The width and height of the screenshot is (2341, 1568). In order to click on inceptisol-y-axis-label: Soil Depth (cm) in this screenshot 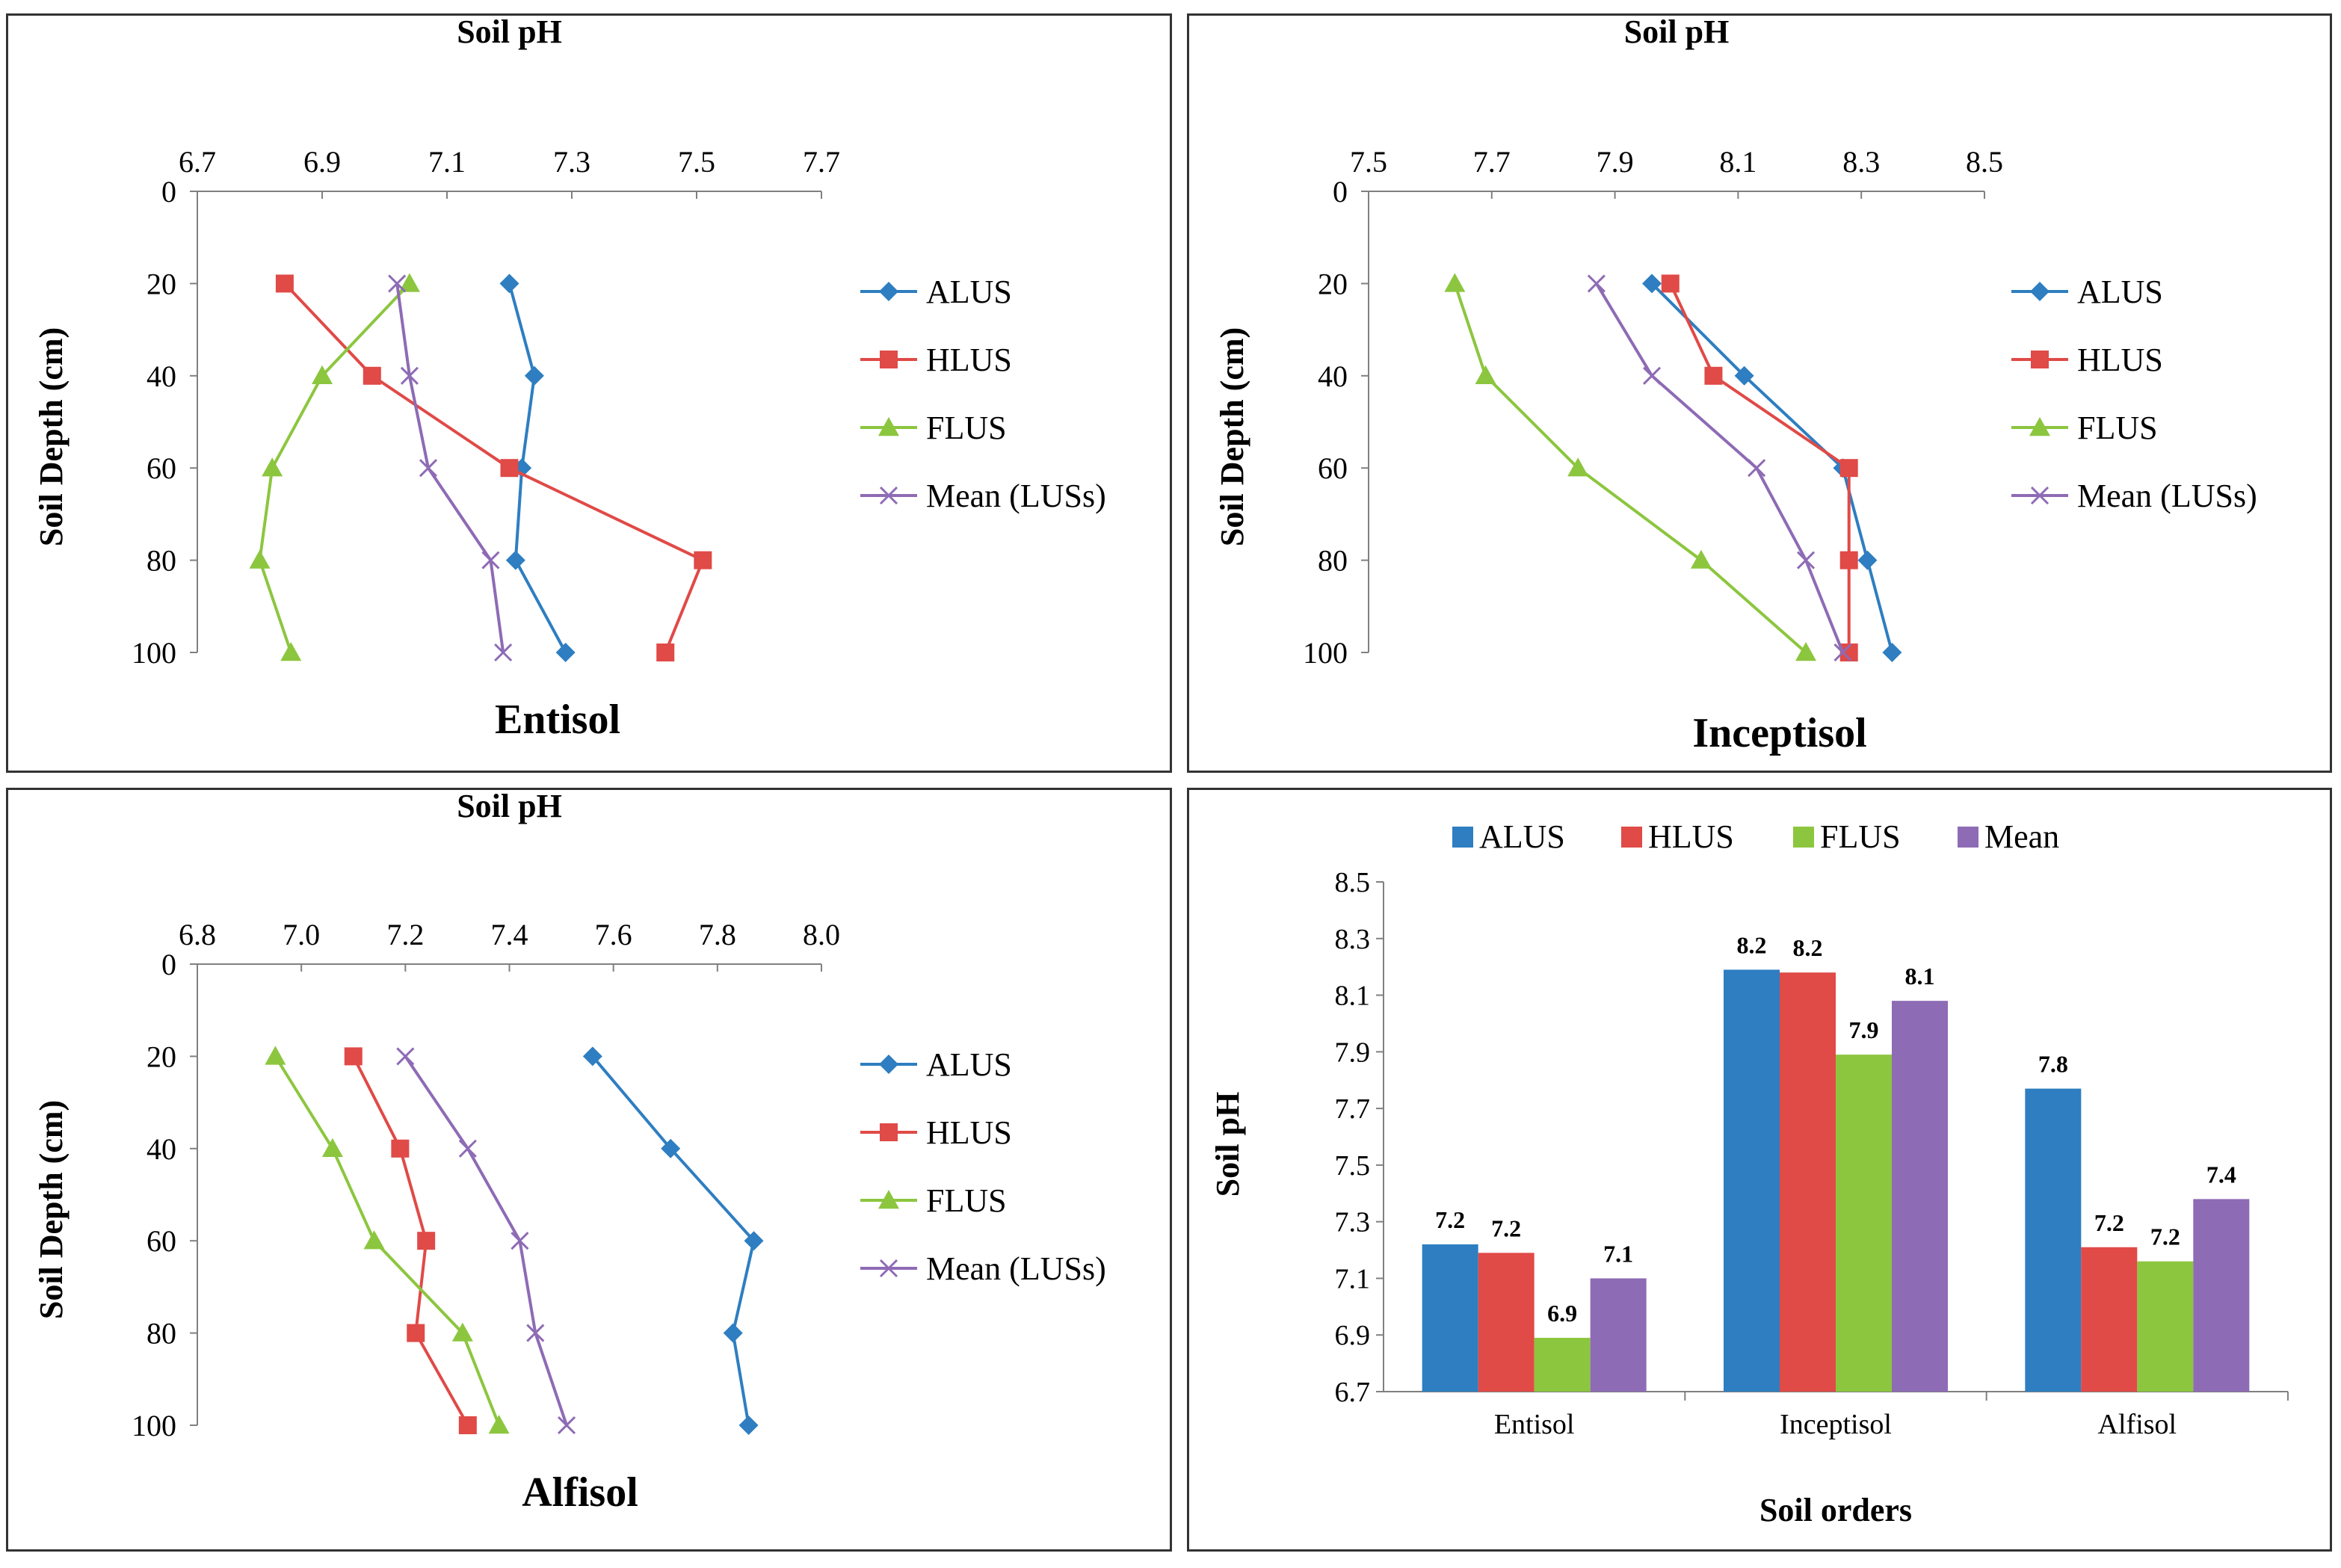, I will do `click(1232, 436)`.